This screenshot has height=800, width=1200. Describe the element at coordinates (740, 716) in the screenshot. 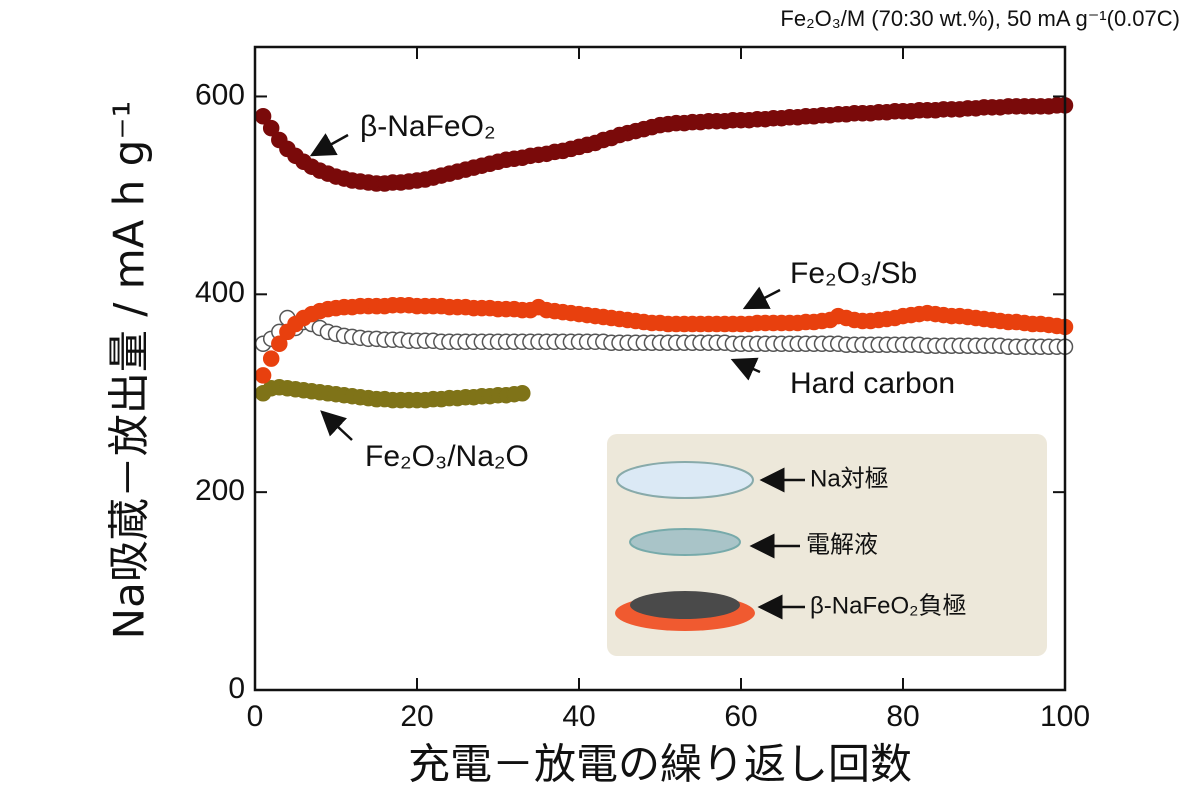

I see `x-tick-label: 60` at that location.